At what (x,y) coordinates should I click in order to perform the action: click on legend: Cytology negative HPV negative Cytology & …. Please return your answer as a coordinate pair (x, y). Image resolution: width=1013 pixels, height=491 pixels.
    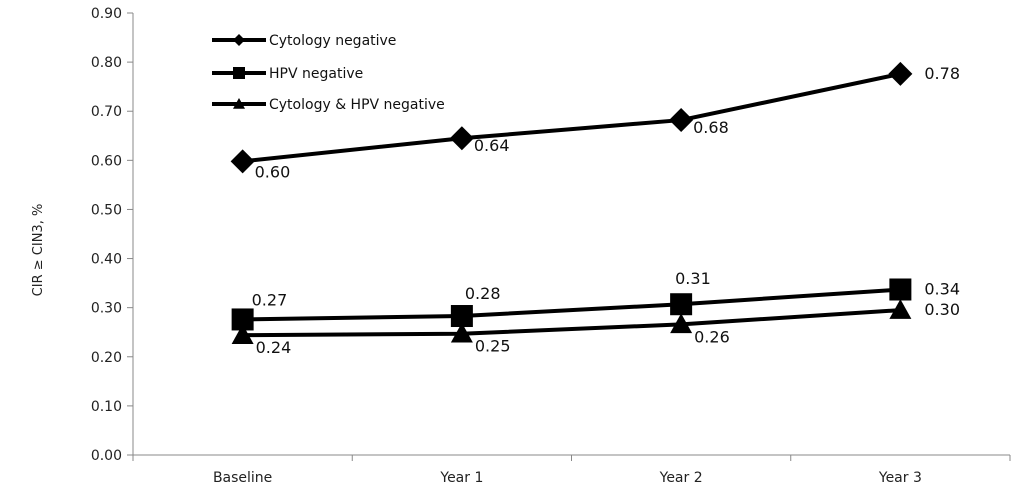
    Looking at the image, I should click on (328, 73).